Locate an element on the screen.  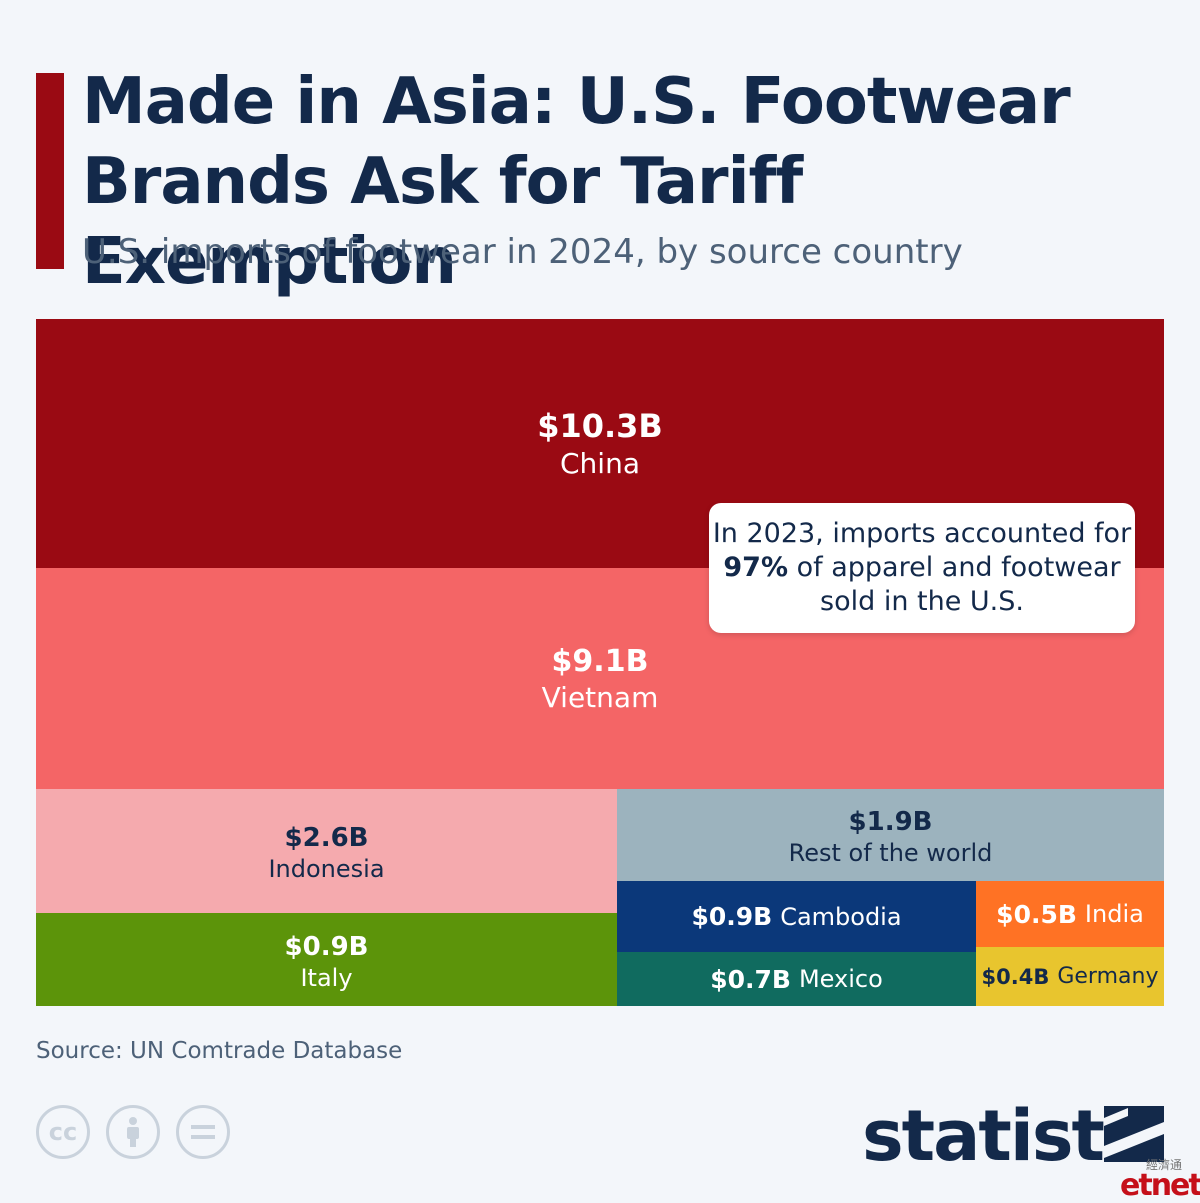
attribution-icon is located at coordinates (133, 1132).